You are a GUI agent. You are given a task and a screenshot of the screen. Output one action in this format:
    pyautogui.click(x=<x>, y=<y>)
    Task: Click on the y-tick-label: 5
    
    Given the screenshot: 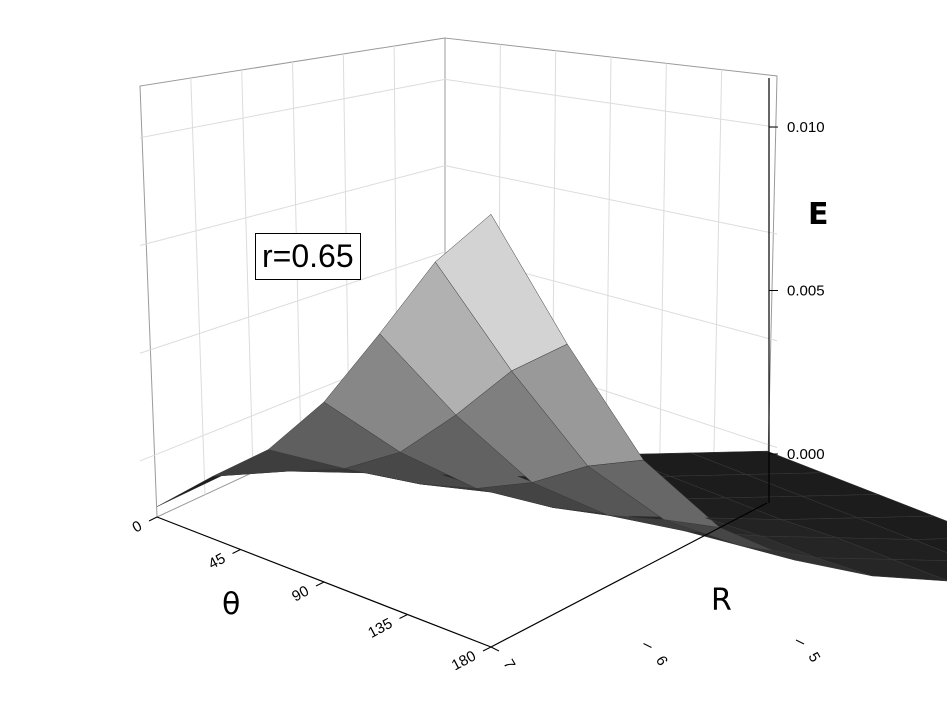 What is the action you would take?
    pyautogui.click(x=814, y=658)
    